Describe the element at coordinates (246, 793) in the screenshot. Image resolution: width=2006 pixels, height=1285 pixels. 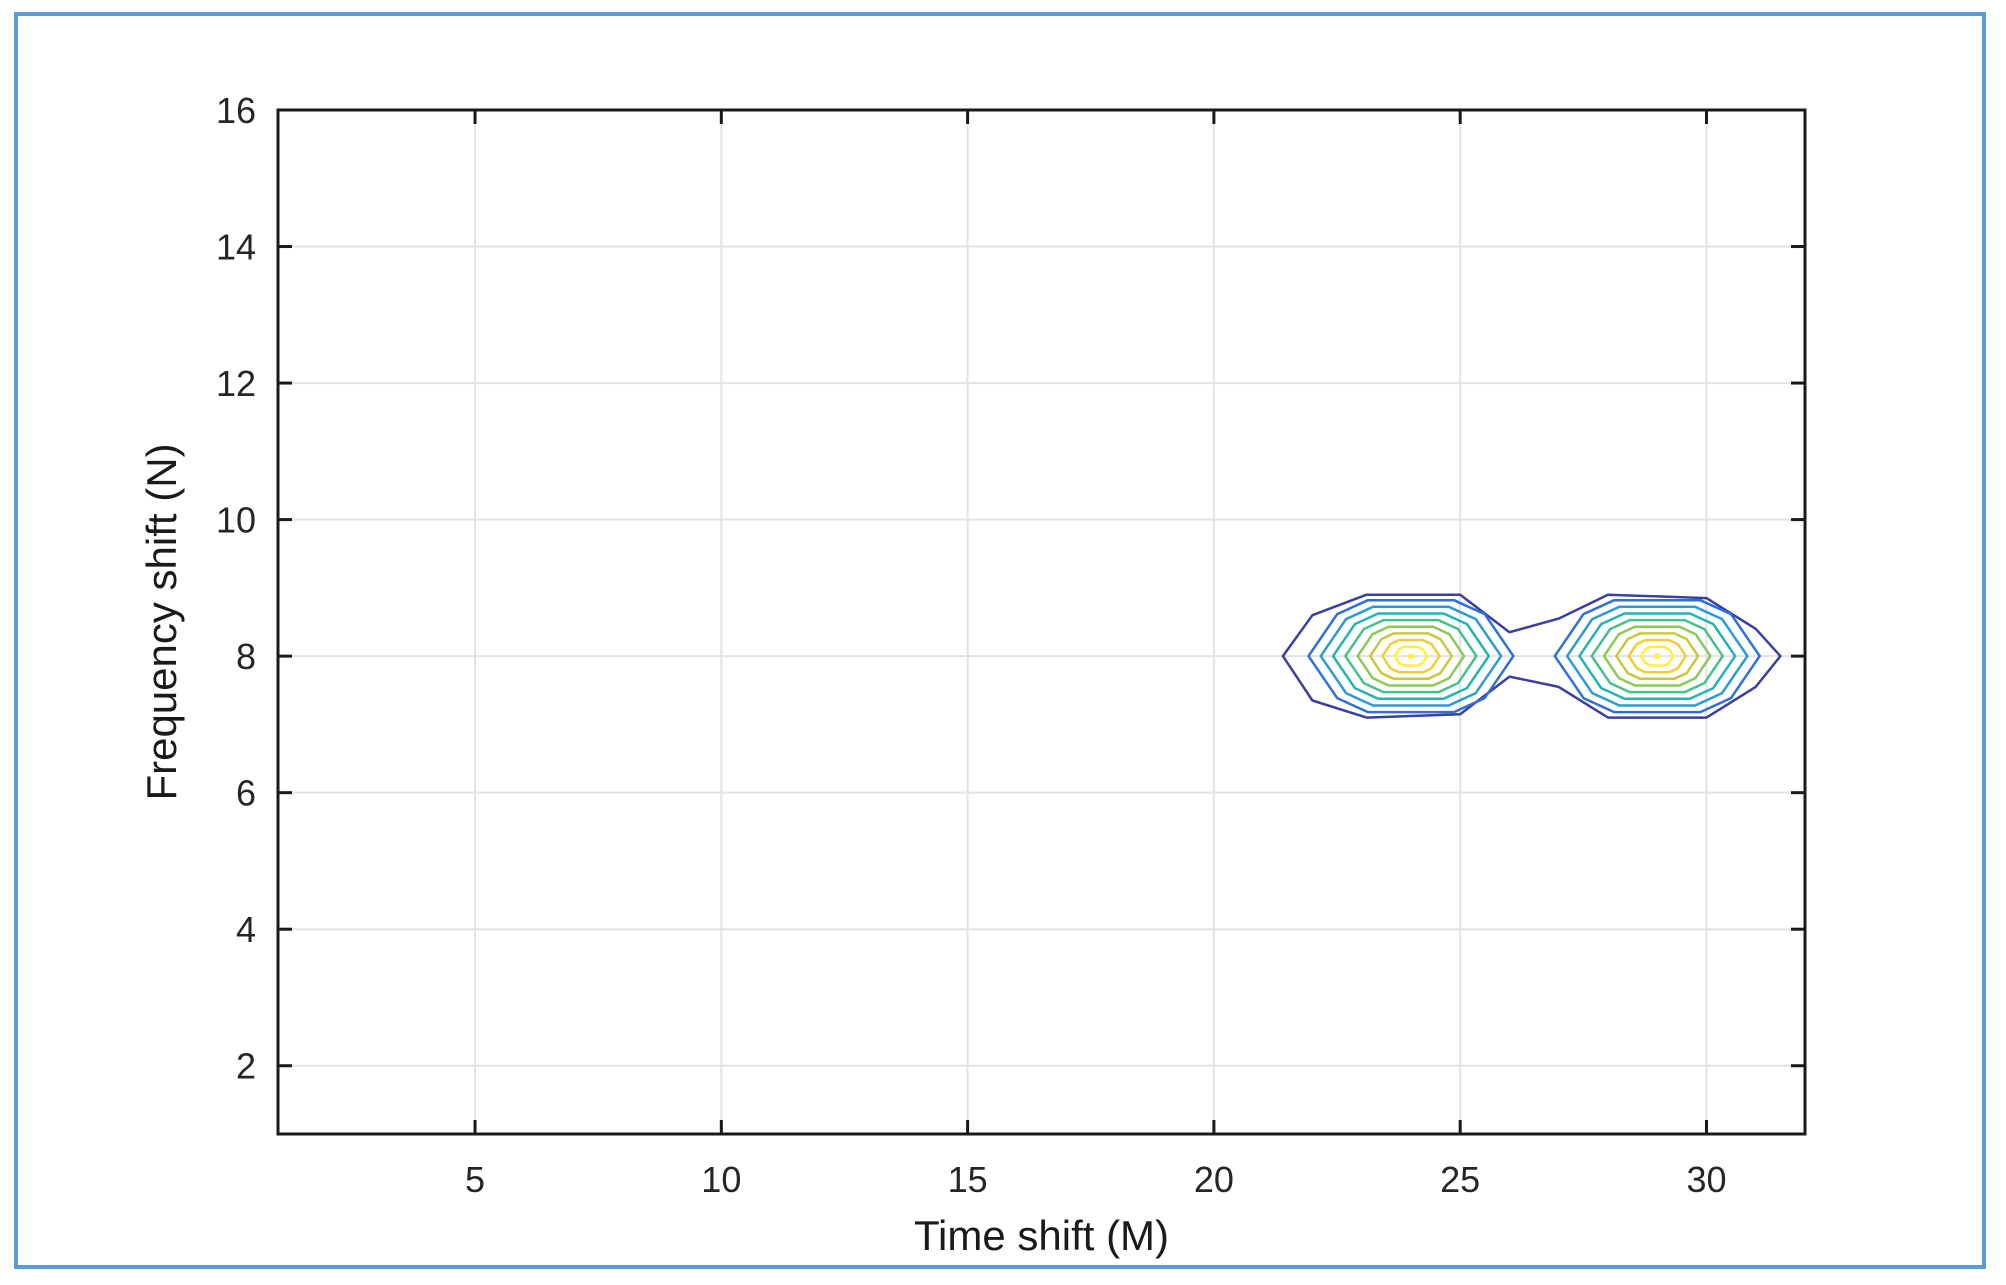
I see `y-tick-label: 6` at that location.